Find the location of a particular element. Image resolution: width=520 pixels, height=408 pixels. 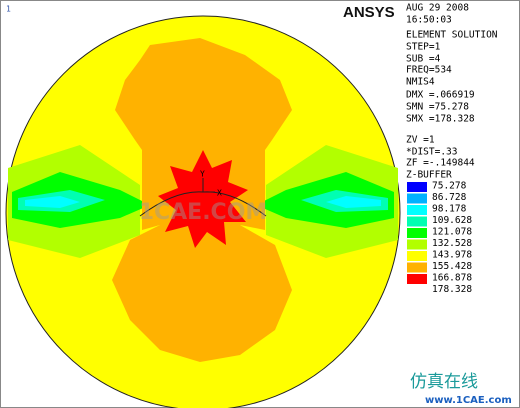

info-line: Z-BUFFER is located at coordinates (429, 175).